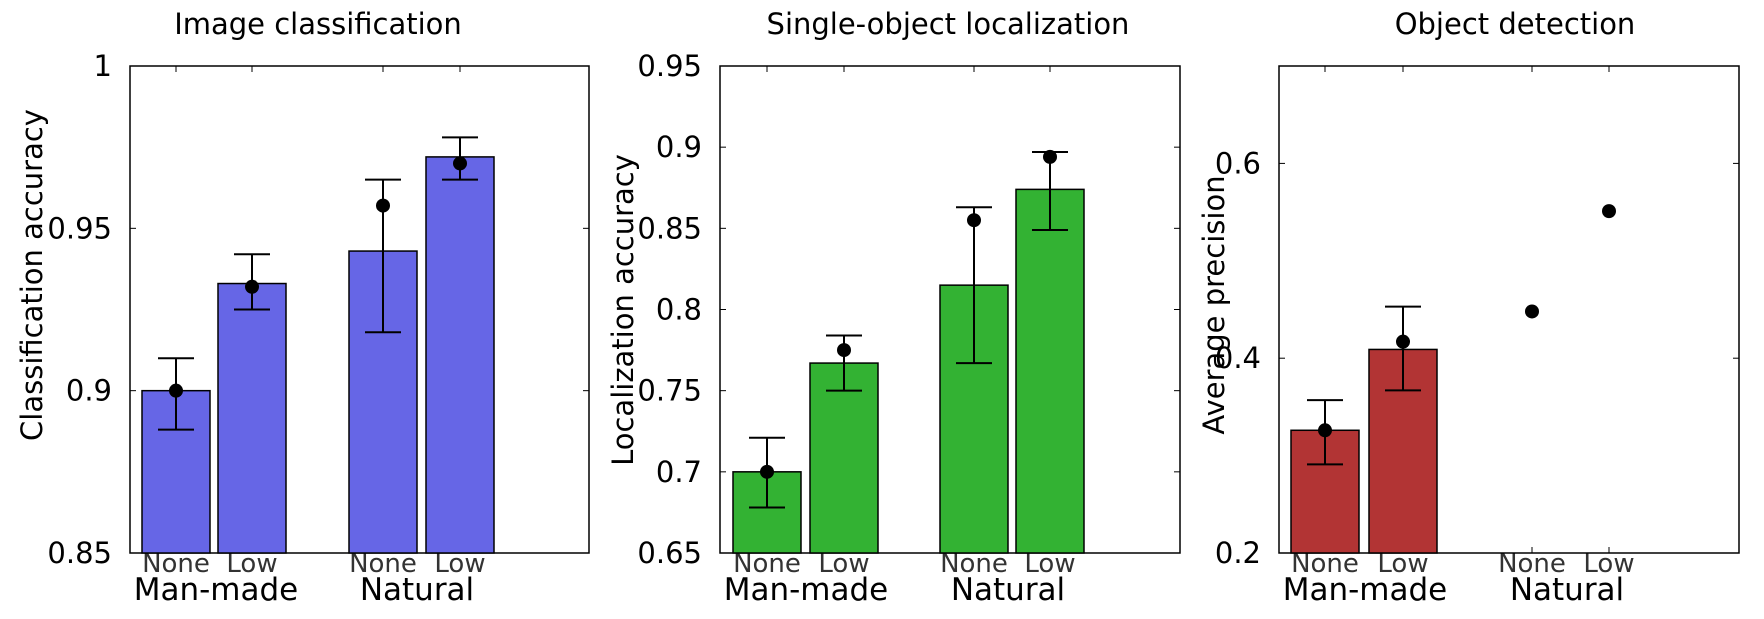 Image resolution: width=1764 pixels, height=619 pixels. I want to click on panel-title: Object detection, so click(1515, 24).